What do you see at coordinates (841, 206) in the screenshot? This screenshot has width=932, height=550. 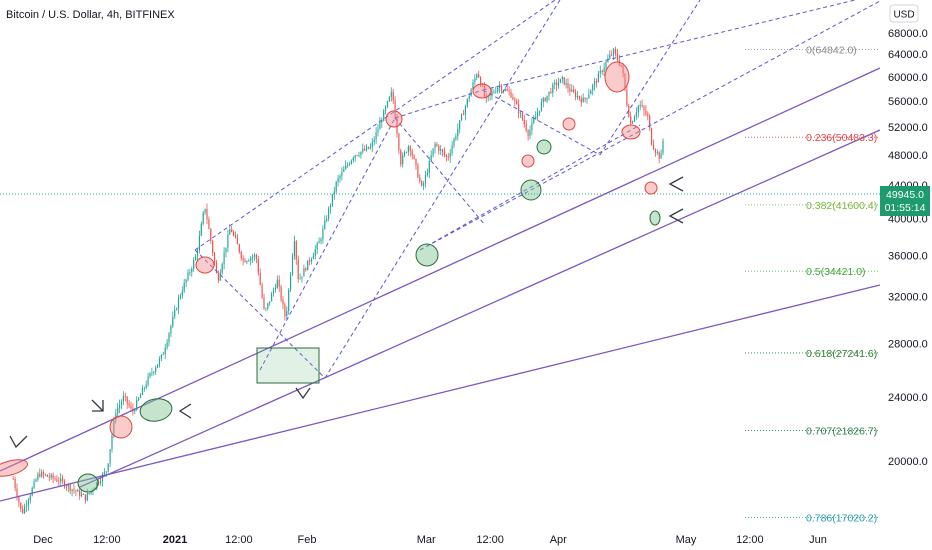 I see `fib-level-label: 0.382(41600.4)` at bounding box center [841, 206].